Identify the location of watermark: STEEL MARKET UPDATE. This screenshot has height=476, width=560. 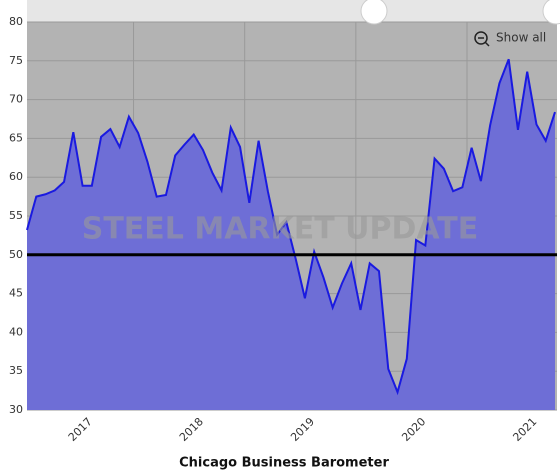
(280, 229).